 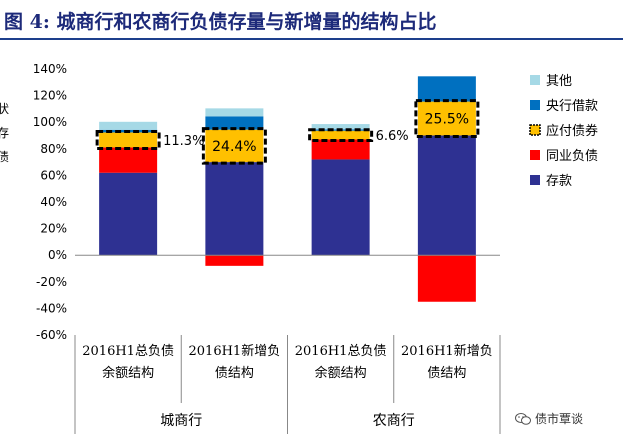 I want to click on wechat-icon, so click(x=523, y=418).